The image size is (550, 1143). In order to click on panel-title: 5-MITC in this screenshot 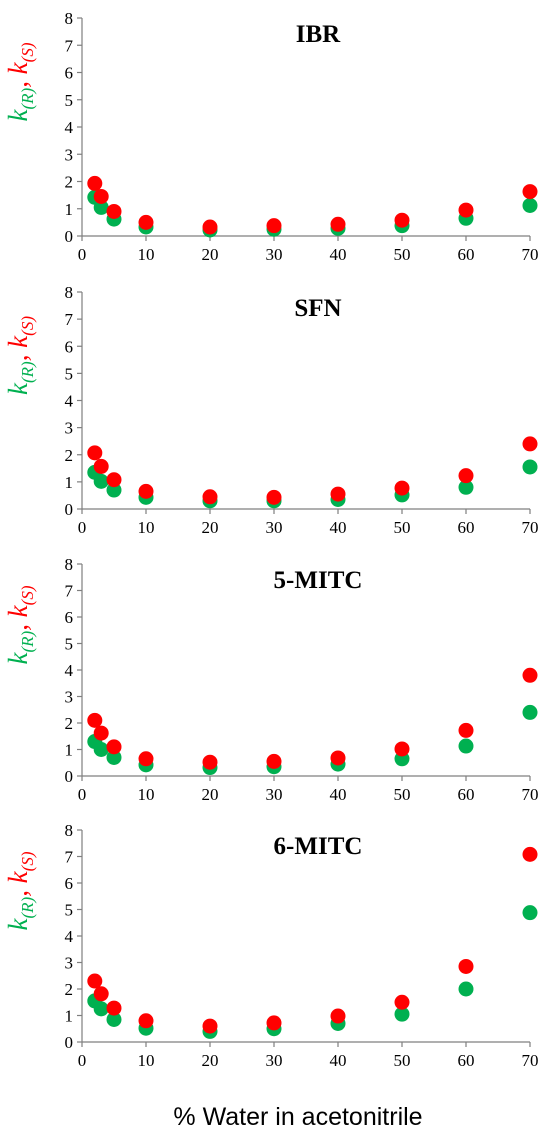, I will do `click(318, 580)`.